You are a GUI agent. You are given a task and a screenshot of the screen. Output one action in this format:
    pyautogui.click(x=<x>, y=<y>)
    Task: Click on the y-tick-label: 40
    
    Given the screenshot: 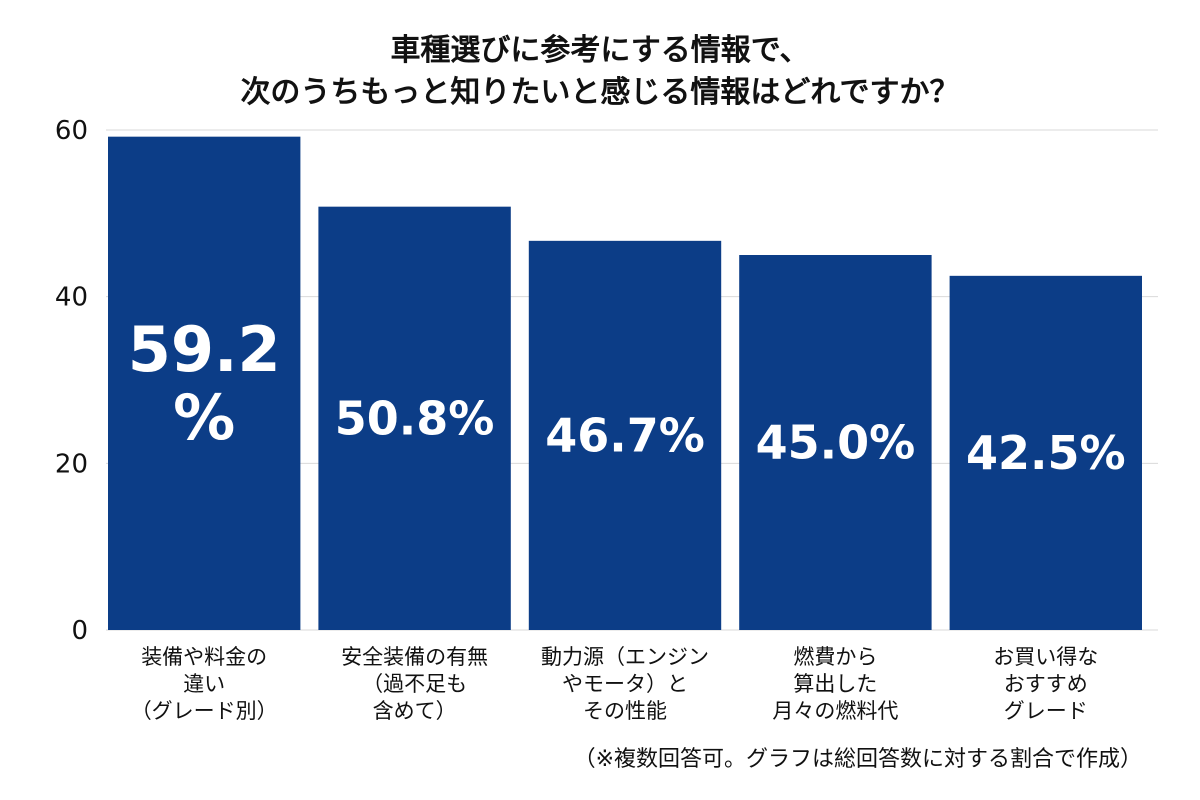 What is the action you would take?
    pyautogui.click(x=71, y=298)
    